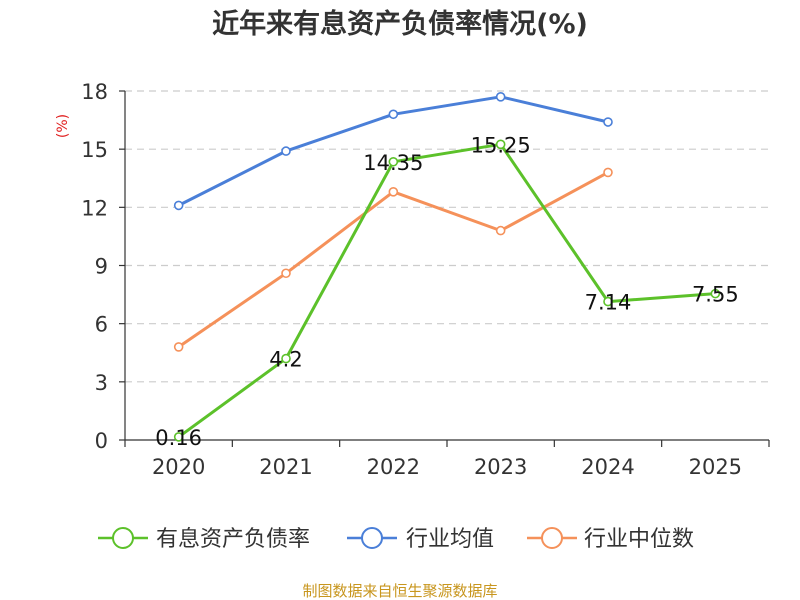 The width and height of the screenshot is (800, 600). Describe the element at coordinates (101, 441) in the screenshot. I see `y-tick-label: 0` at that location.